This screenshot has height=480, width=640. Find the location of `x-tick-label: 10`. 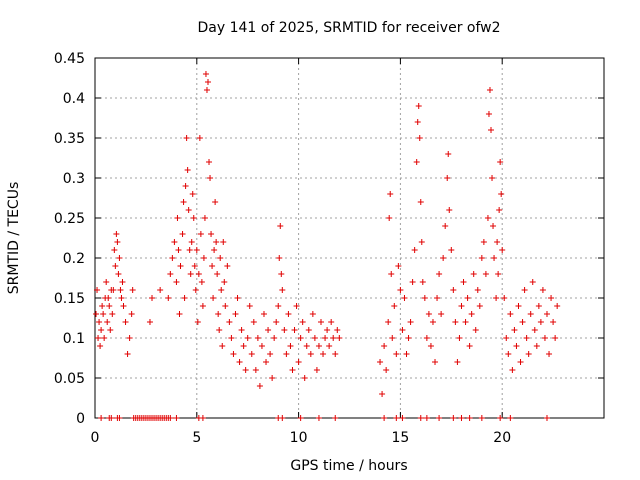

x-tick-label: 10 is located at coordinates (299, 438).